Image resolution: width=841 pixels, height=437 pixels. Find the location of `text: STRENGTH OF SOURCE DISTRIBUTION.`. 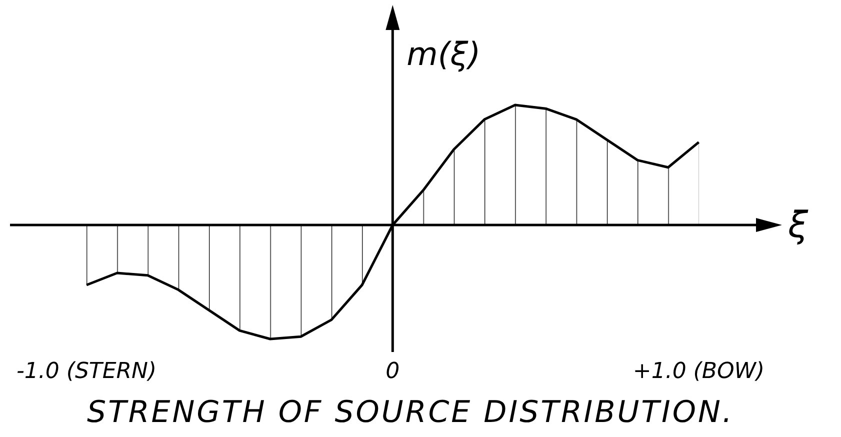

text: STRENGTH OF SOURCE DISTRIBUTION. is located at coordinates (410, 412).